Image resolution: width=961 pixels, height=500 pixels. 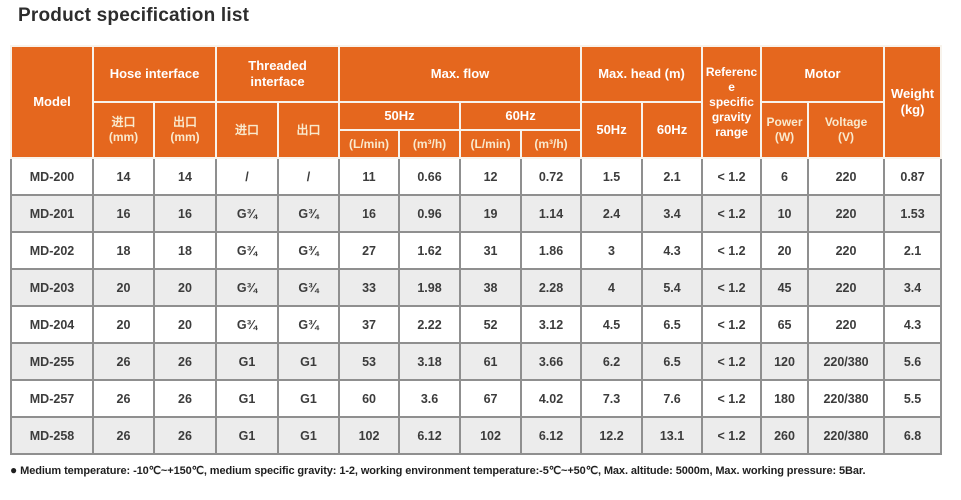 What do you see at coordinates (430, 435) in the screenshot?
I see `cell-flow50_m3h: 6.12` at bounding box center [430, 435].